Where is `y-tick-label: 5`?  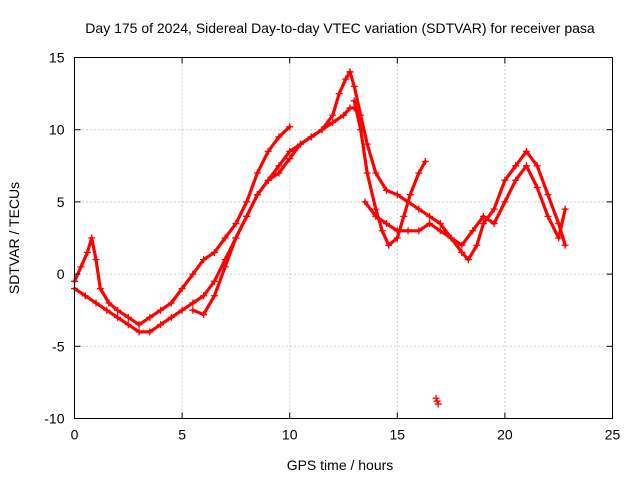 y-tick-label: 5 is located at coordinates (61, 202).